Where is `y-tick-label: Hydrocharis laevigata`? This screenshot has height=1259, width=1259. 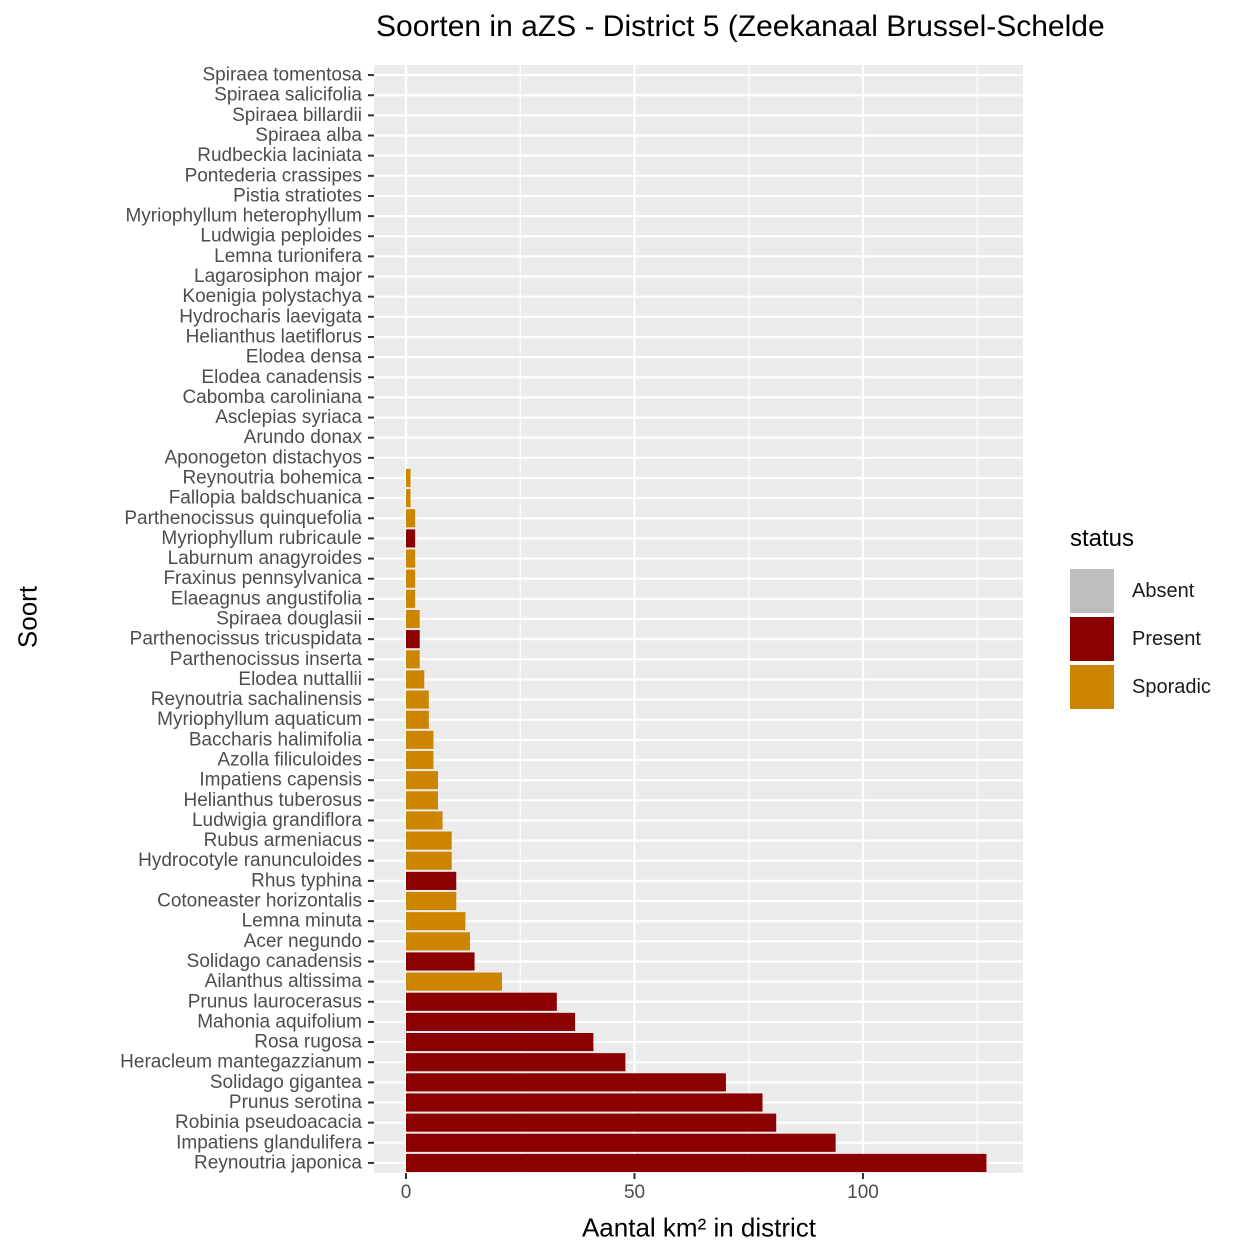
y-tick-label: Hydrocharis laevigata is located at coordinates (270, 316).